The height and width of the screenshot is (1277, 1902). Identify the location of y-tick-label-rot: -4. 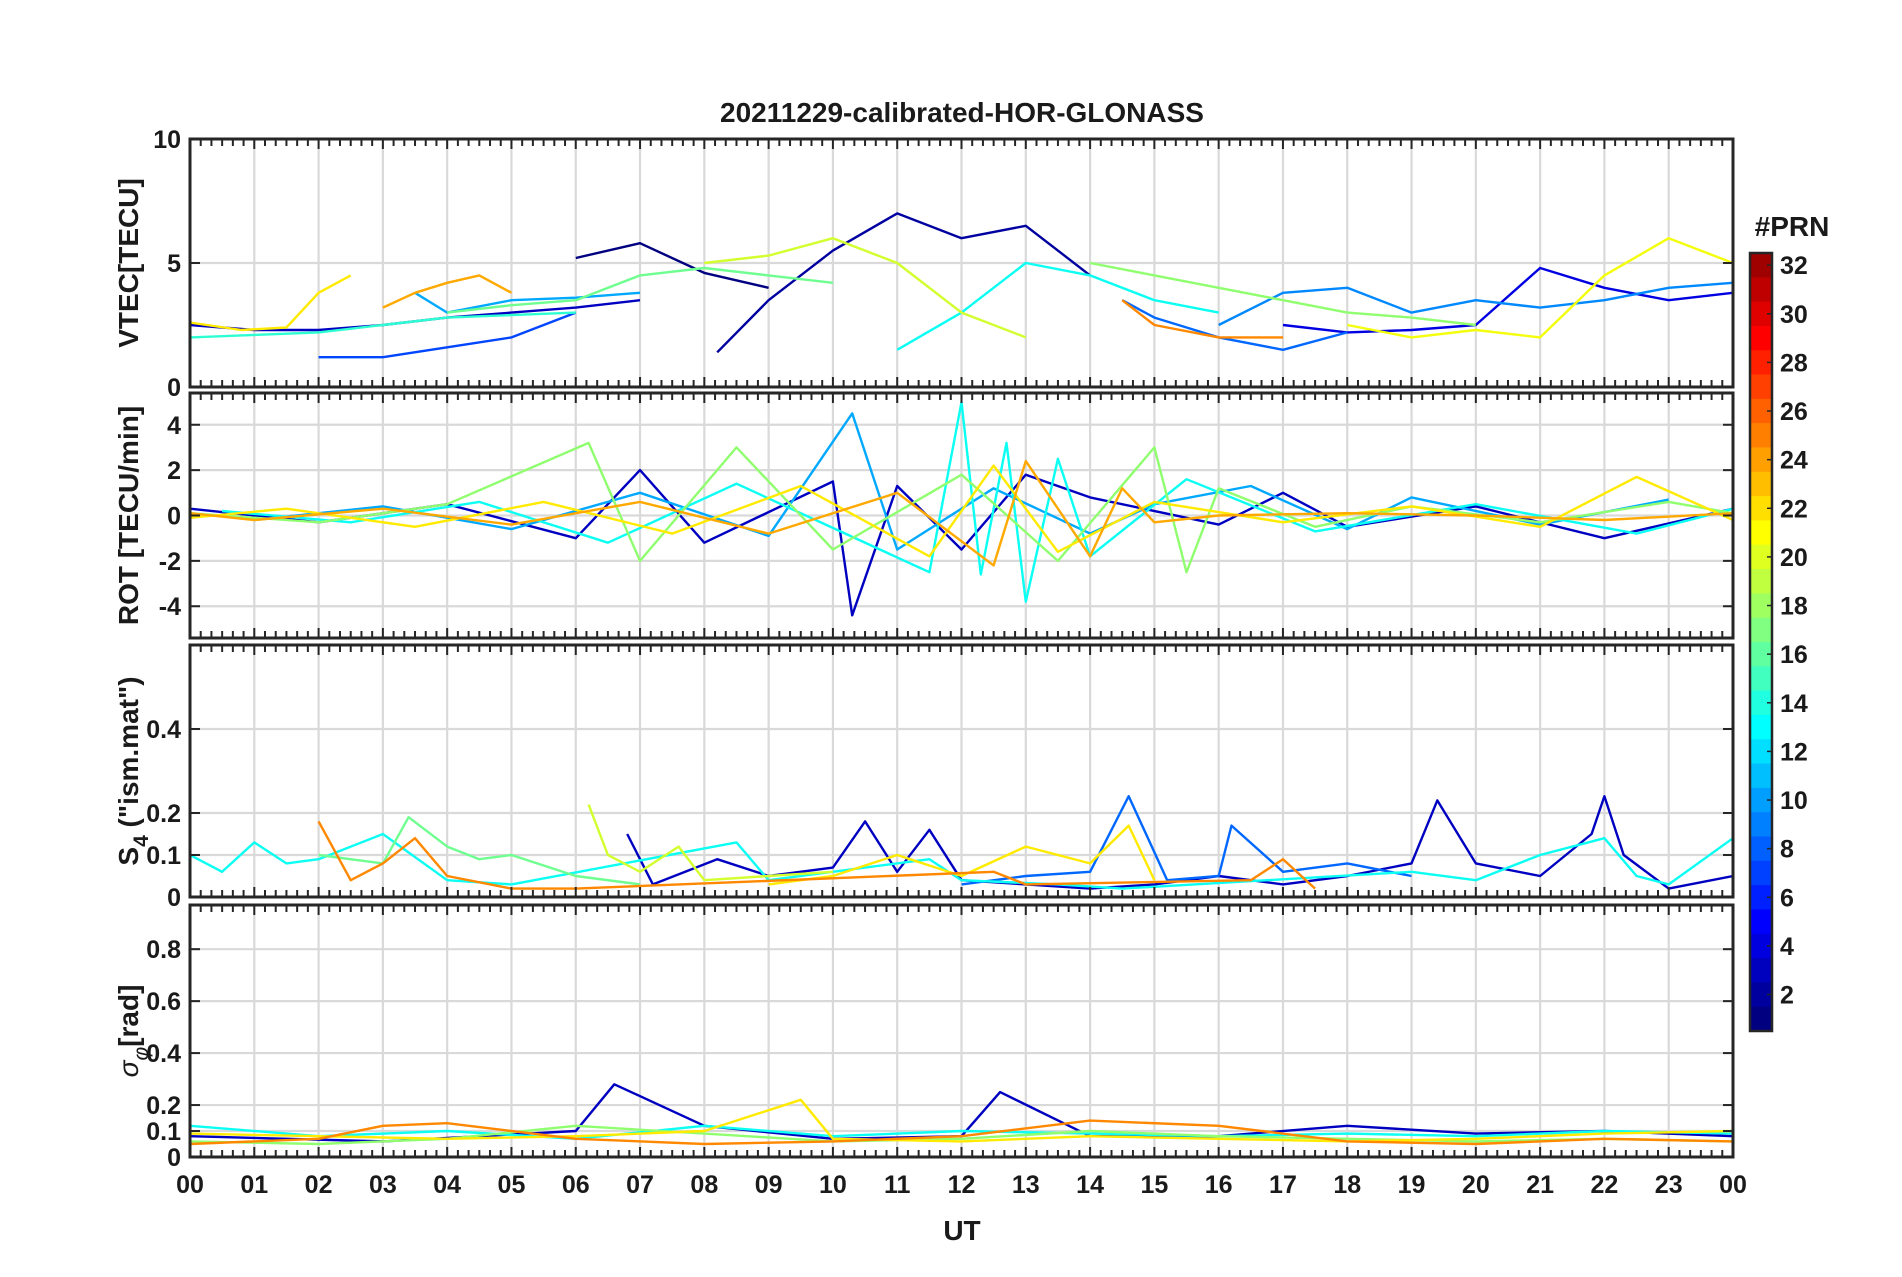
(170, 607).